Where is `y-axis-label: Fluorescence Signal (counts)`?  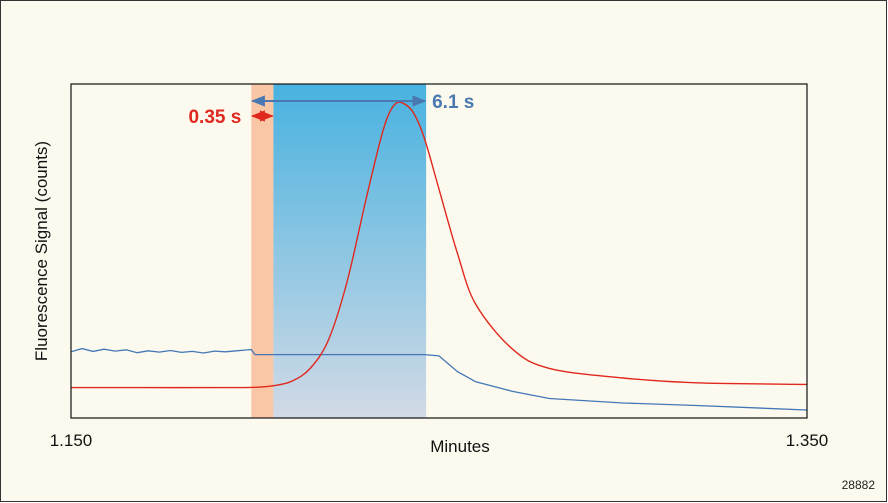
y-axis-label: Fluorescence Signal (counts) is located at coordinates (41, 251).